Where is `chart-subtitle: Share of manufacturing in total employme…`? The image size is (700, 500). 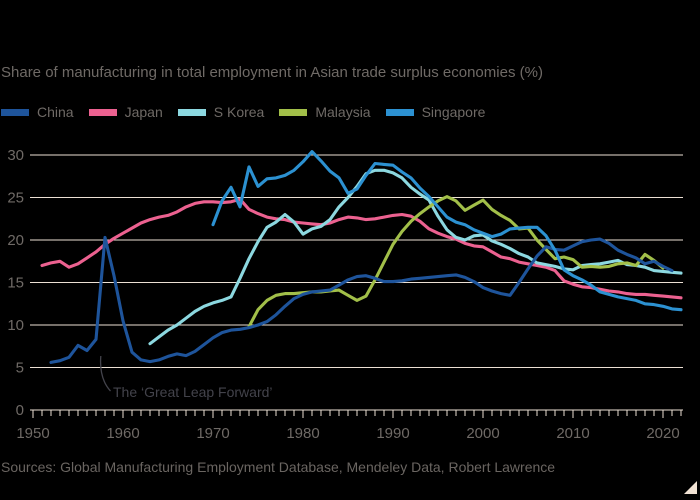 chart-subtitle: Share of manufacturing in total employme… is located at coordinates (272, 72).